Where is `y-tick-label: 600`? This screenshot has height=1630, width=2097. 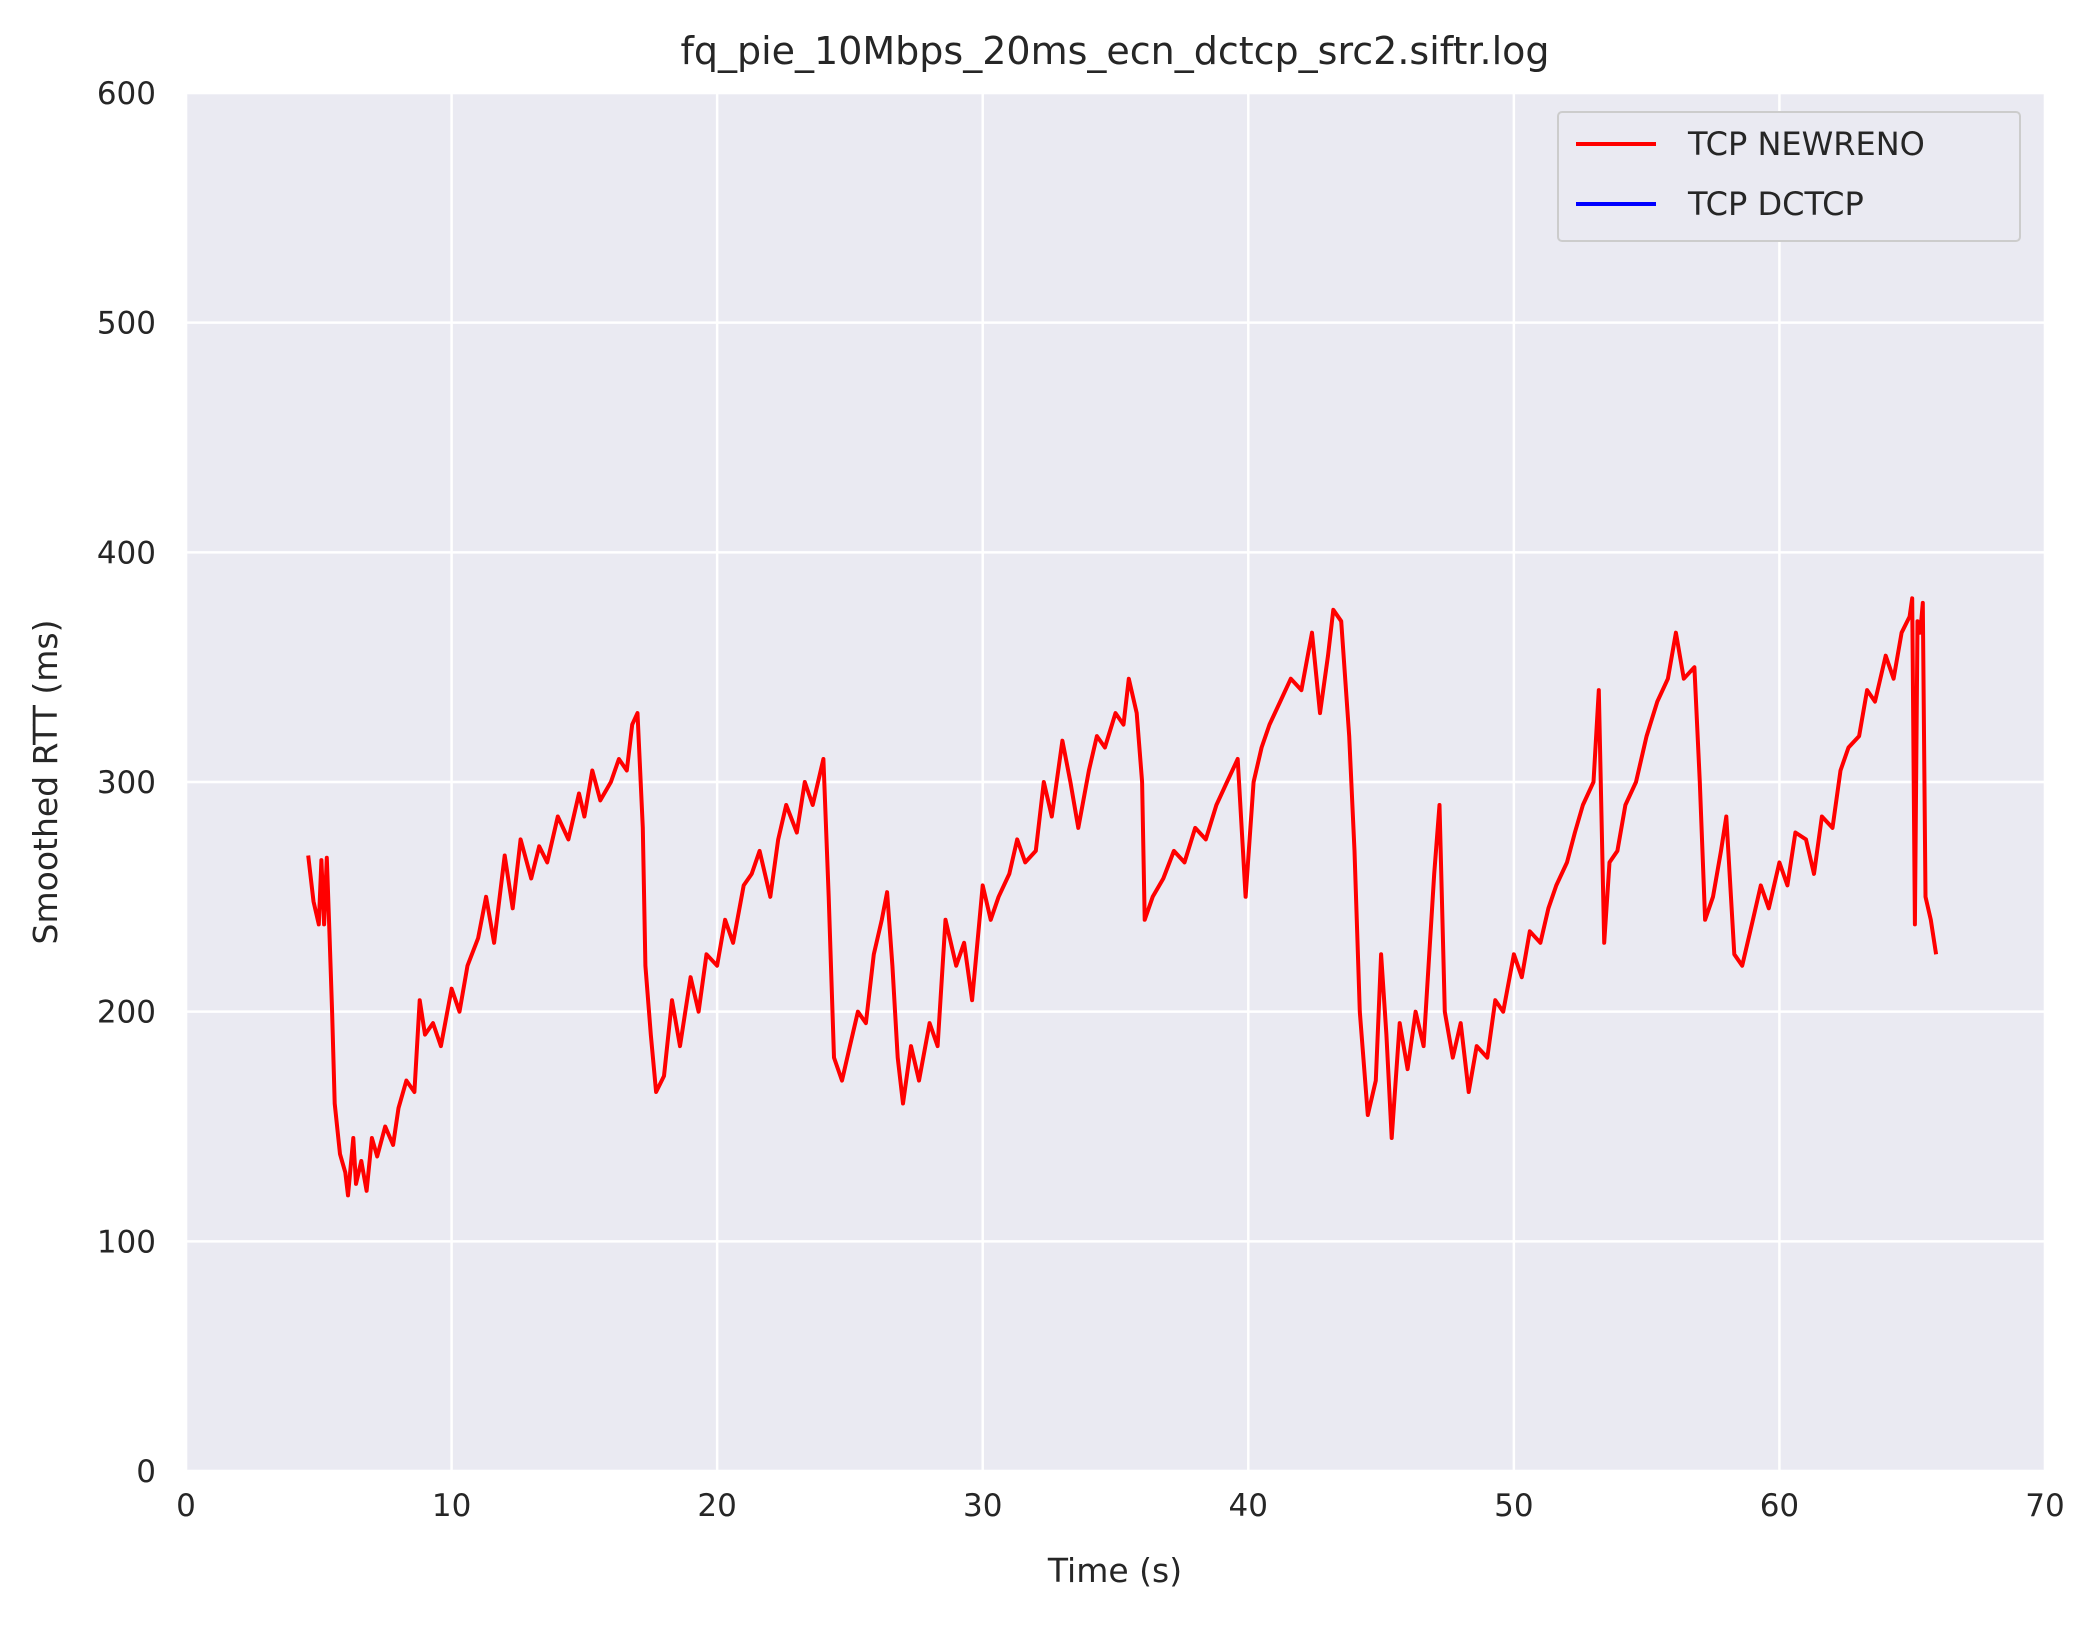 y-tick-label: 600 is located at coordinates (126, 94).